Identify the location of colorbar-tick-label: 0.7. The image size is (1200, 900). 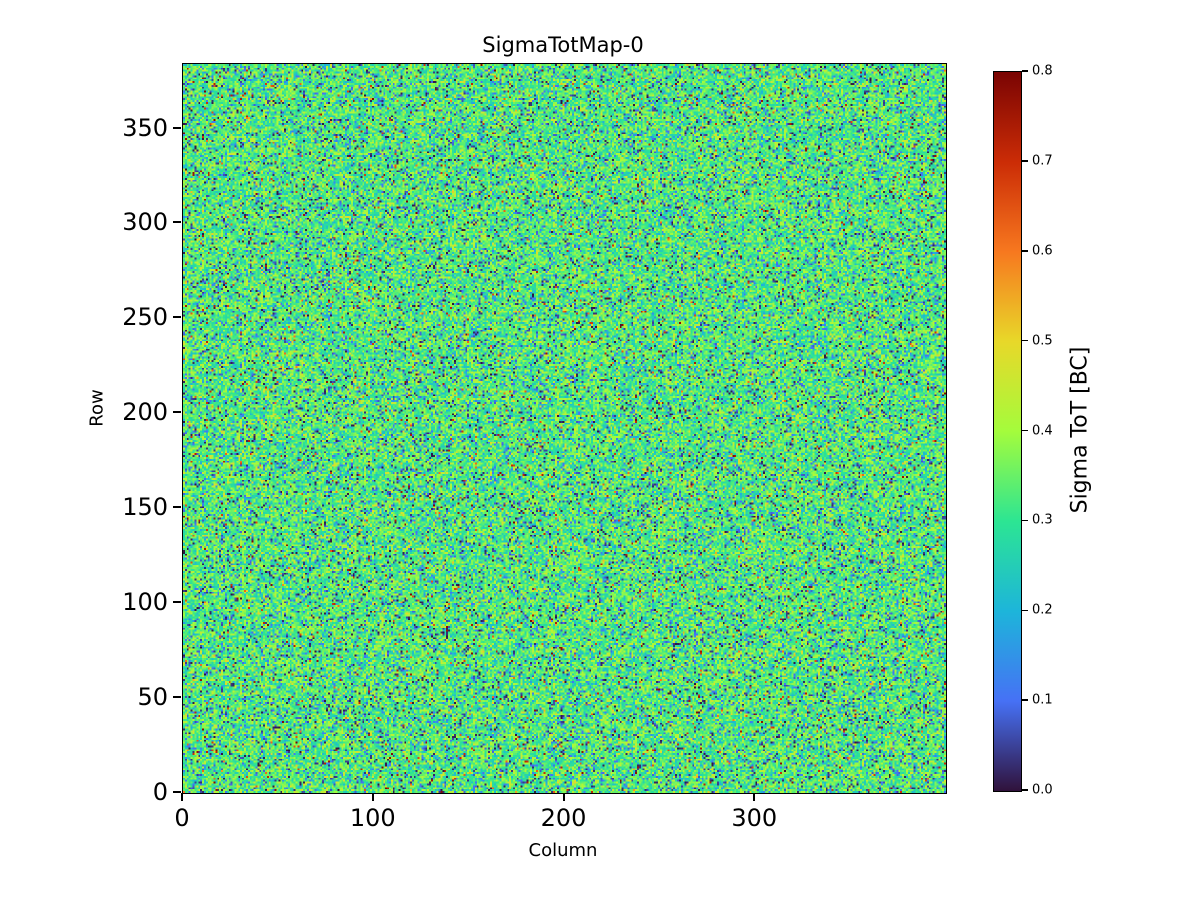
(1042, 161).